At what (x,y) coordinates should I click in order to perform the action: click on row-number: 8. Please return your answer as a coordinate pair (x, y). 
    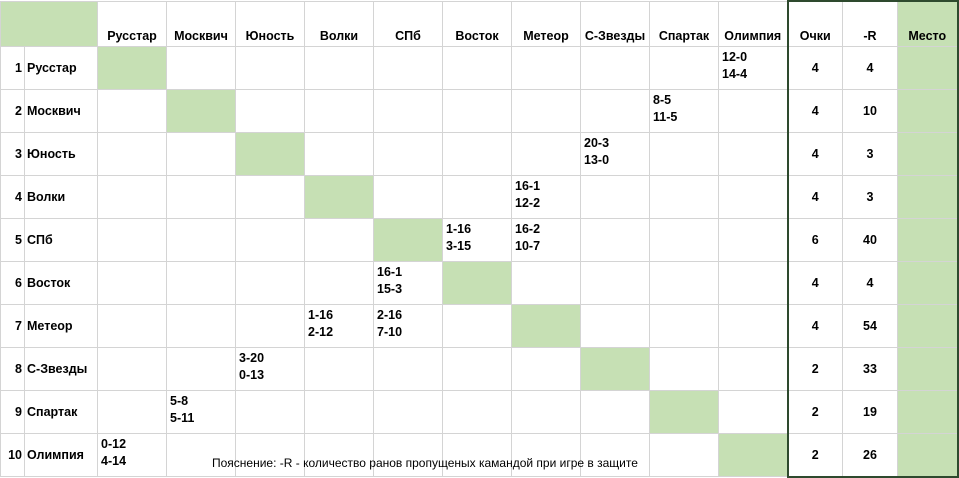
    Looking at the image, I should click on (12, 369).